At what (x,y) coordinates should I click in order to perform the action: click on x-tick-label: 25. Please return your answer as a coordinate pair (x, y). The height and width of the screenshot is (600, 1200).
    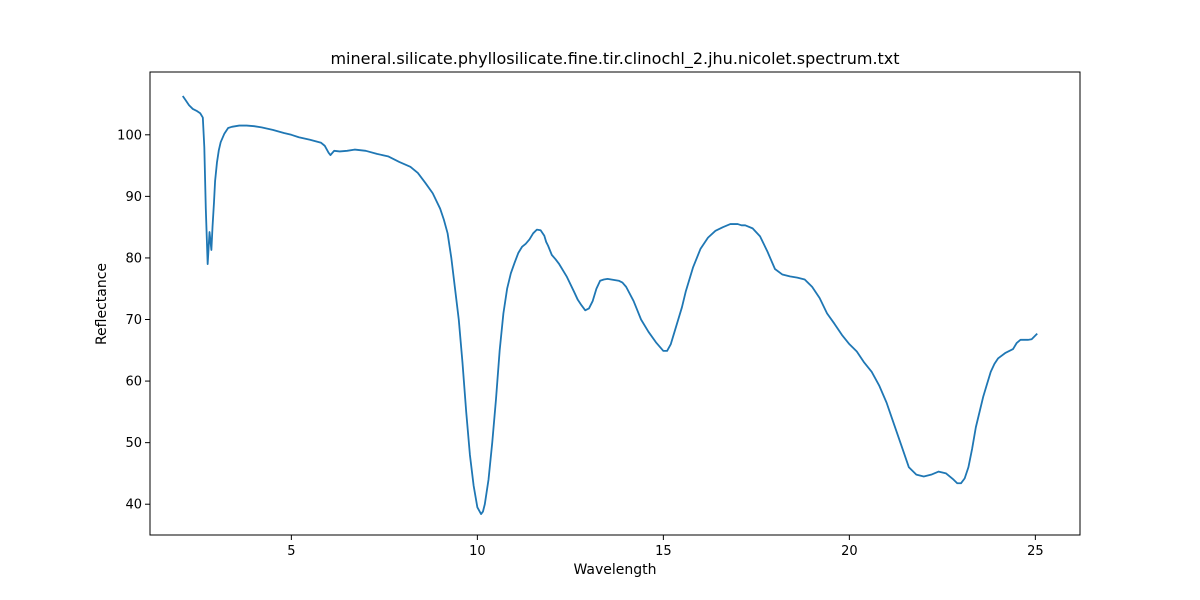
    Looking at the image, I should click on (1035, 551).